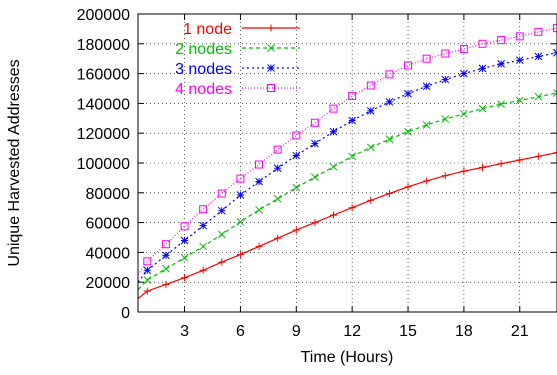 The height and width of the screenshot is (375, 557). What do you see at coordinates (103, 45) in the screenshot?
I see `y-tick-label: 180000` at bounding box center [103, 45].